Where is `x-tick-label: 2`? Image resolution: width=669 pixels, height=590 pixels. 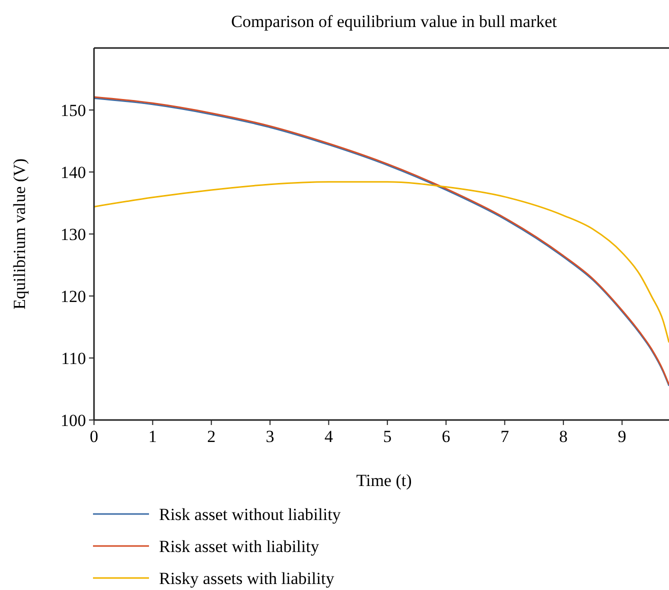
x-tick-label: 2 is located at coordinates (211, 436).